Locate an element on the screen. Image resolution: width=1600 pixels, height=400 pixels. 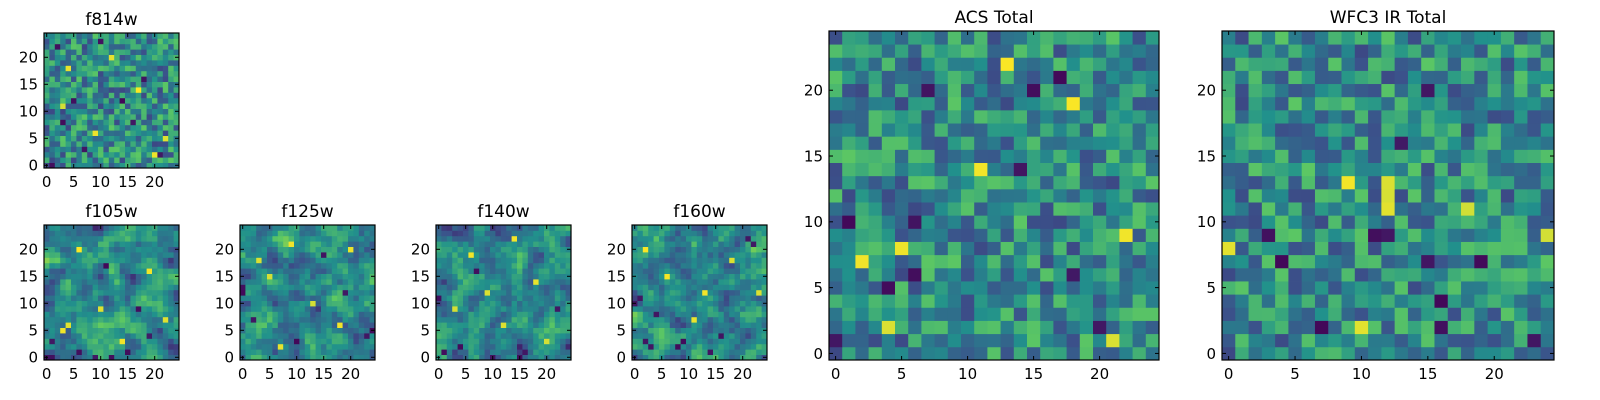
heatmap-cells is located at coordinates (308, 293).